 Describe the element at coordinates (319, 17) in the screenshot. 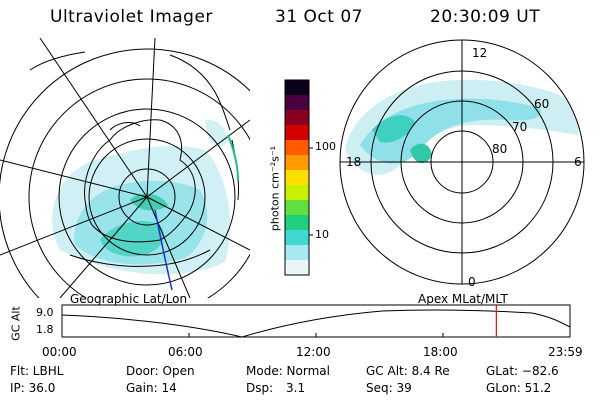

I see `header-date: 31 Oct 07` at that location.